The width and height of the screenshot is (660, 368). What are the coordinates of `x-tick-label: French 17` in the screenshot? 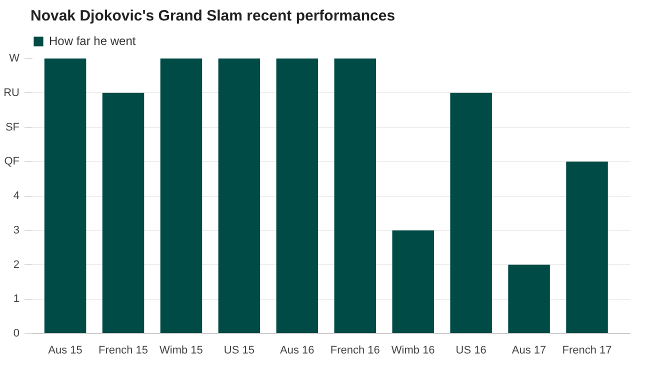 It's located at (587, 350).